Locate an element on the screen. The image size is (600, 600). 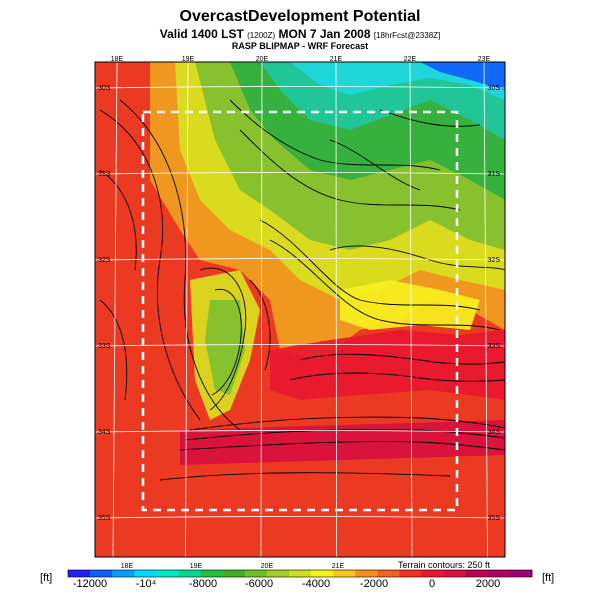
colorbar-label: -4000 is located at coordinates (316, 584).